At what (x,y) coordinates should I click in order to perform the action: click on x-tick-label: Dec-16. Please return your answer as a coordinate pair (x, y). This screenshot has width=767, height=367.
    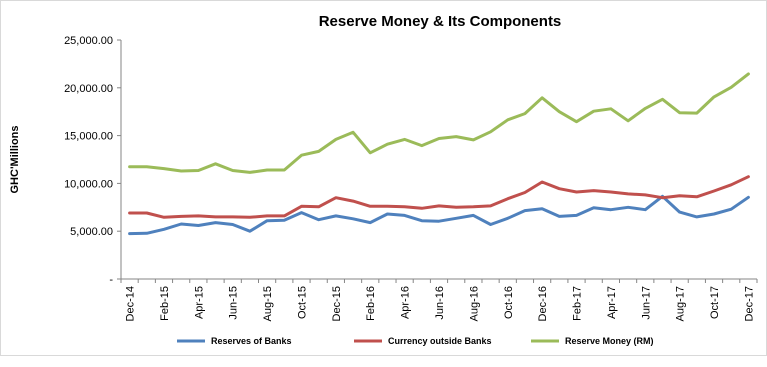
    Looking at the image, I should click on (543, 303).